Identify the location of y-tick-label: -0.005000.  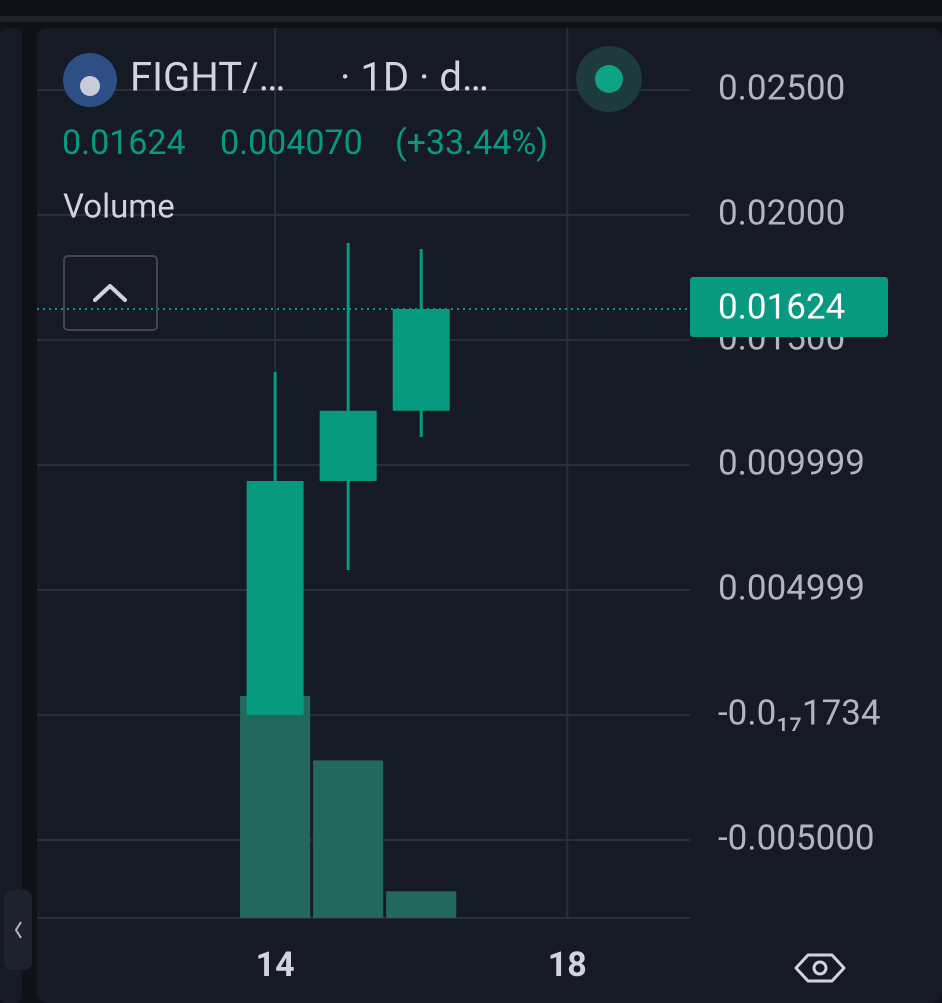
(796, 837).